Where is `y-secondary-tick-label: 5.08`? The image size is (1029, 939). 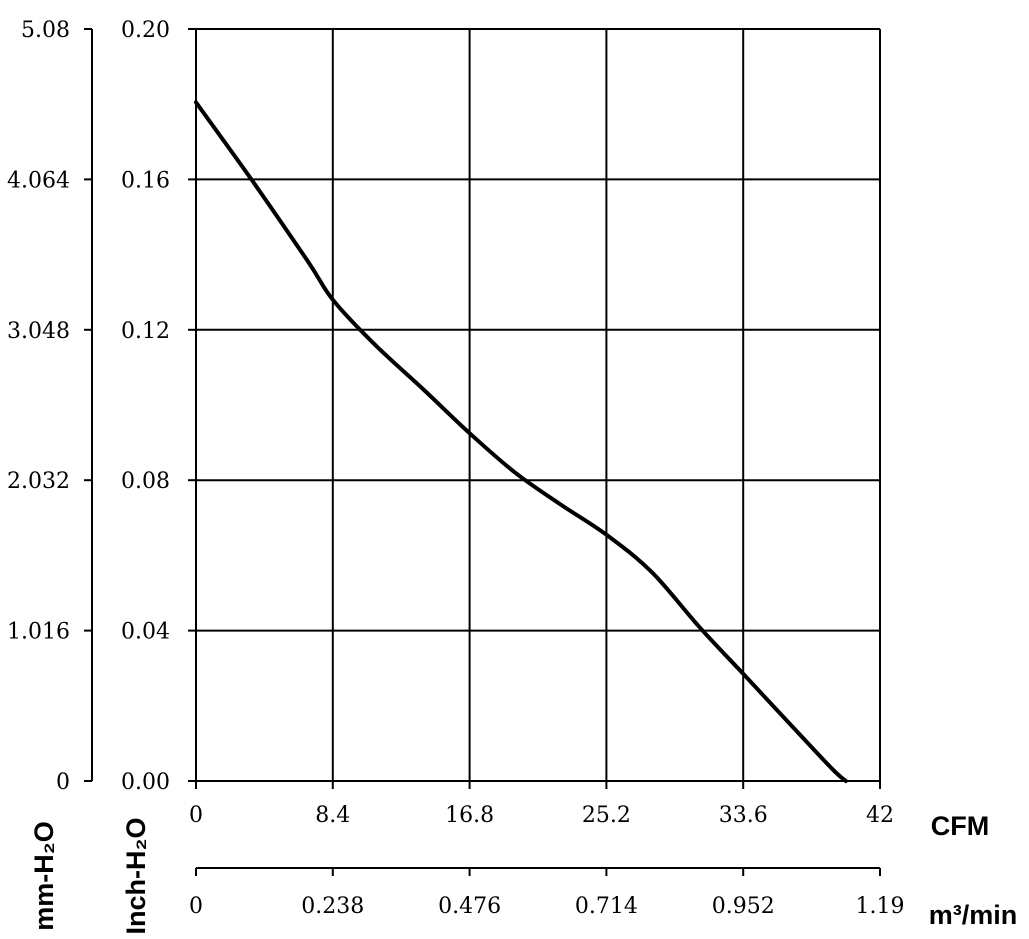 y-secondary-tick-label: 5.08 is located at coordinates (45, 30).